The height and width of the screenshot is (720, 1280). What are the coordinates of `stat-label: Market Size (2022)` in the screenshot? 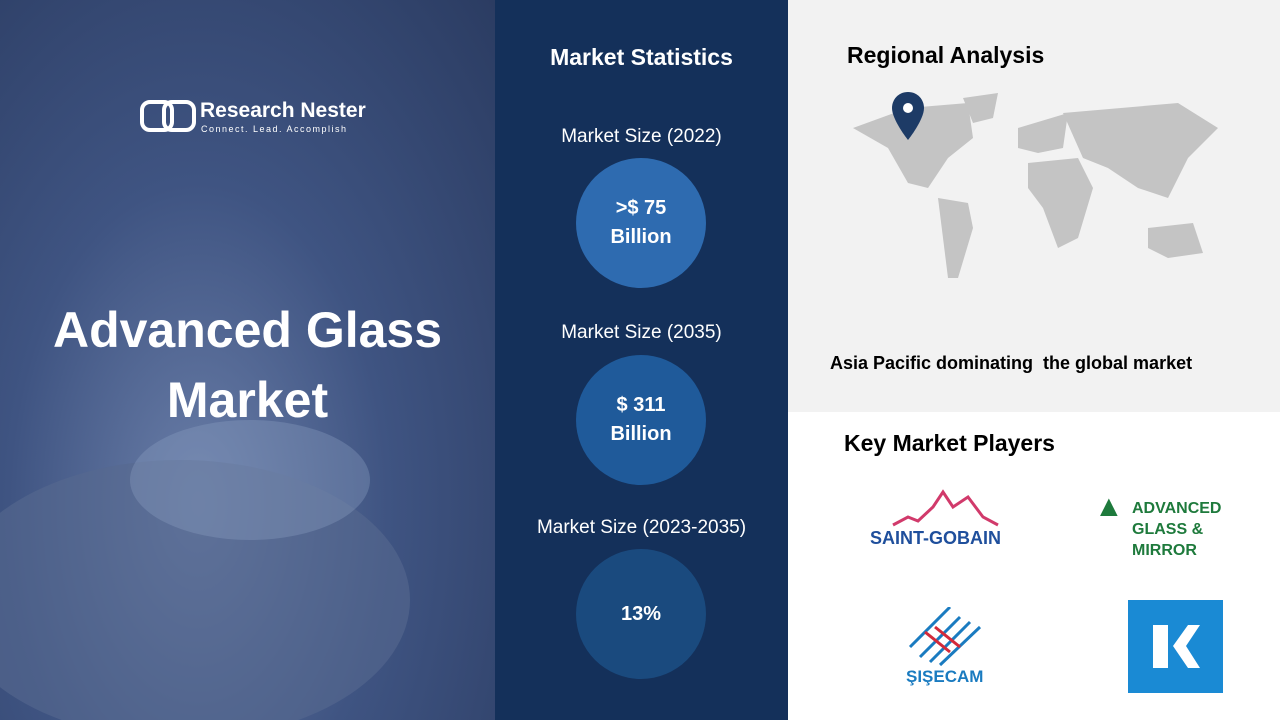 It's located at (641, 136).